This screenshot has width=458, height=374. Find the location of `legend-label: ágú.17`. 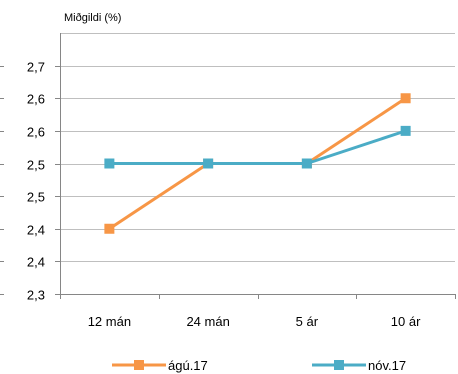

legend-label: ágú.17 is located at coordinates (188, 365).